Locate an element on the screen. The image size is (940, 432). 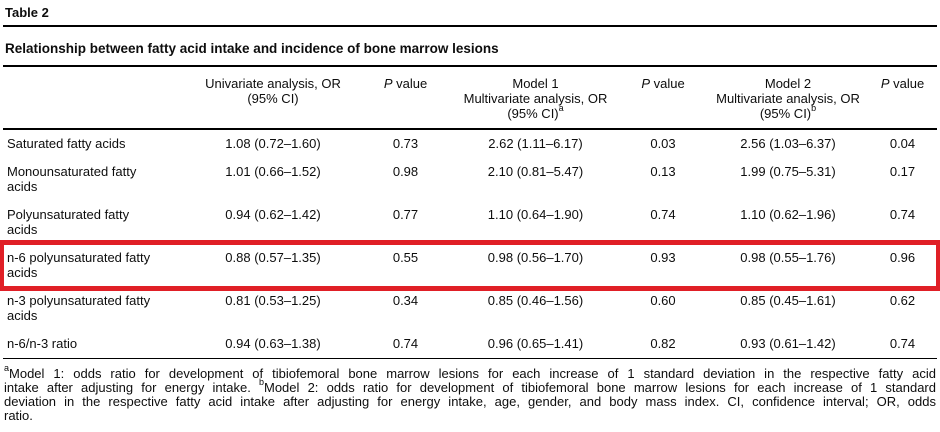
cell-value: 0.17 is located at coordinates (902, 171).